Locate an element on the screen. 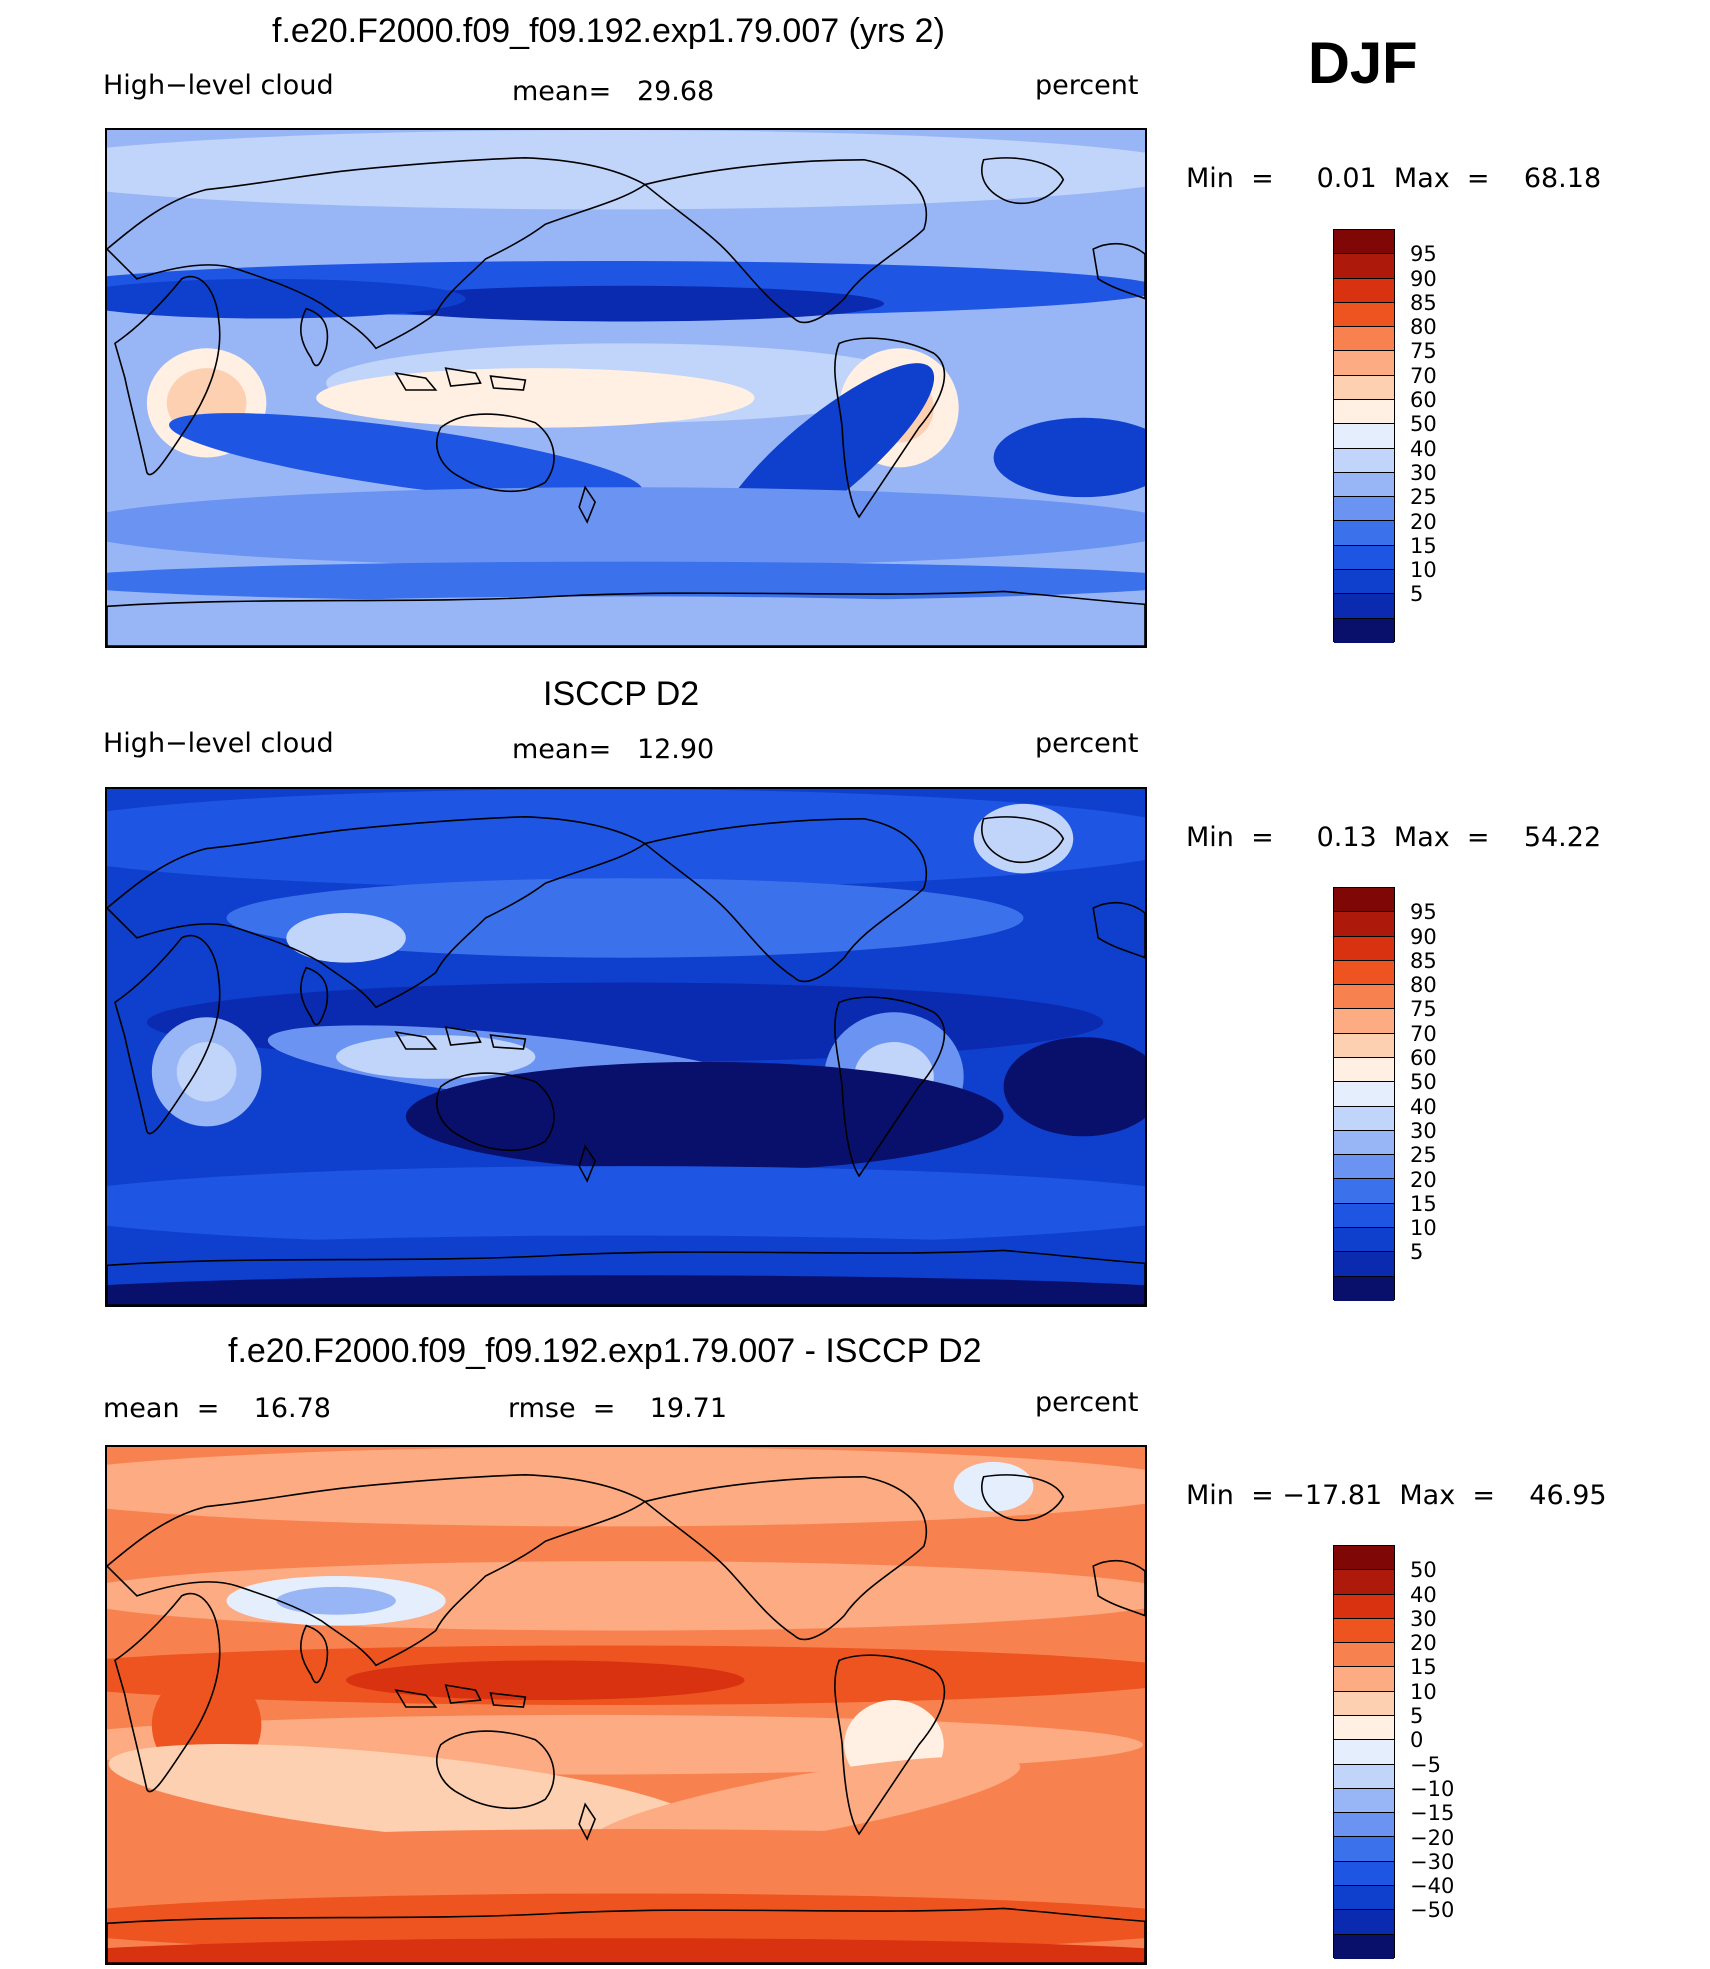  panel-3-mean-label: mean = 16.78 is located at coordinates (217, 1408).